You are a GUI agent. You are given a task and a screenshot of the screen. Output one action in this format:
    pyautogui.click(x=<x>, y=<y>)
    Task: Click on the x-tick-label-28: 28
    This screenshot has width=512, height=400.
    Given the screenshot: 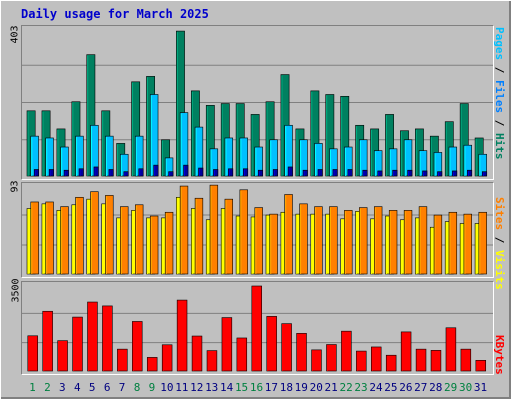 What is the action you would take?
    pyautogui.click(x=435, y=387)
    